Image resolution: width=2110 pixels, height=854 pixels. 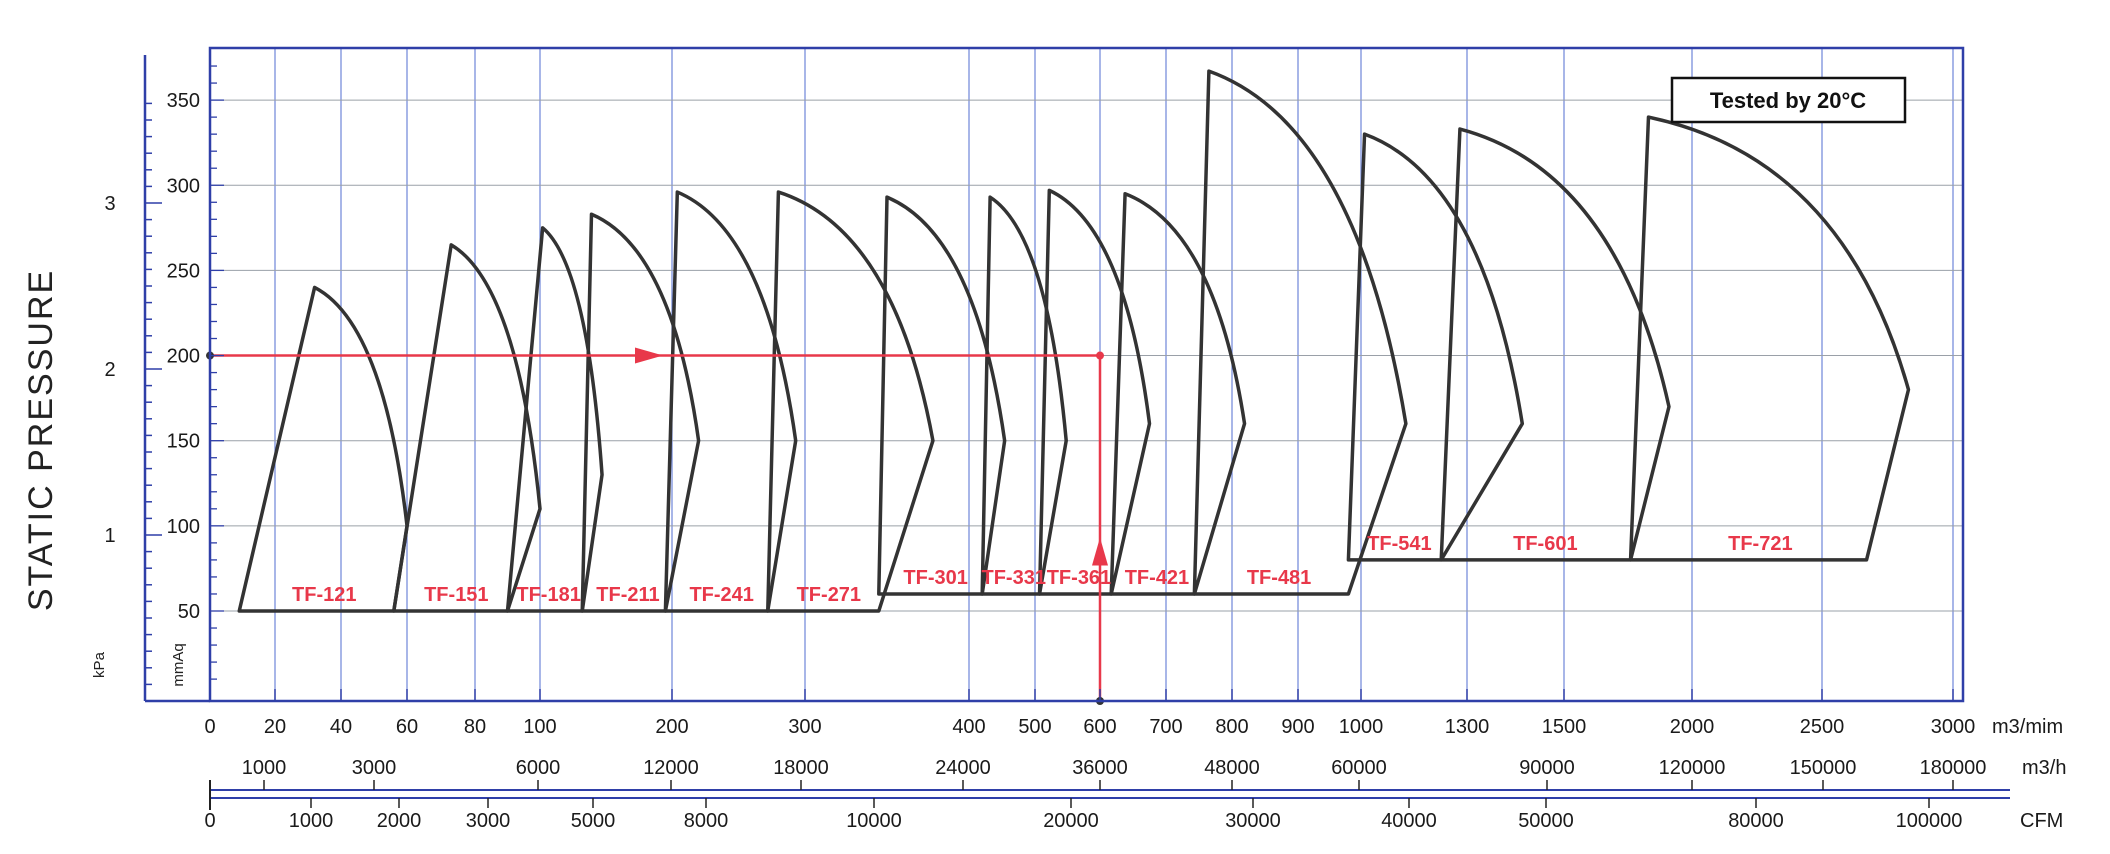 What do you see at coordinates (1100, 551) in the screenshot?
I see `selection-arrow-up` at bounding box center [1100, 551].